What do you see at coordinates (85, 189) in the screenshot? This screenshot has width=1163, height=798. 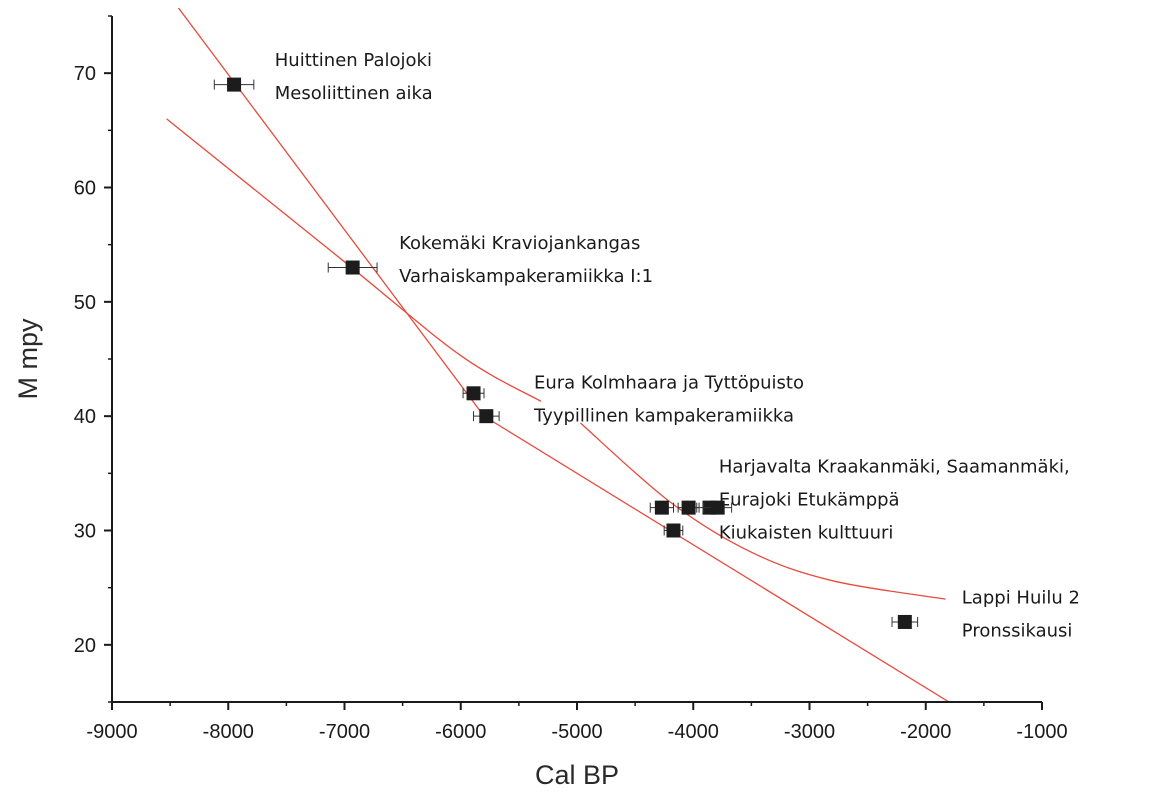 I see `y-tick-label: 60` at bounding box center [85, 189].